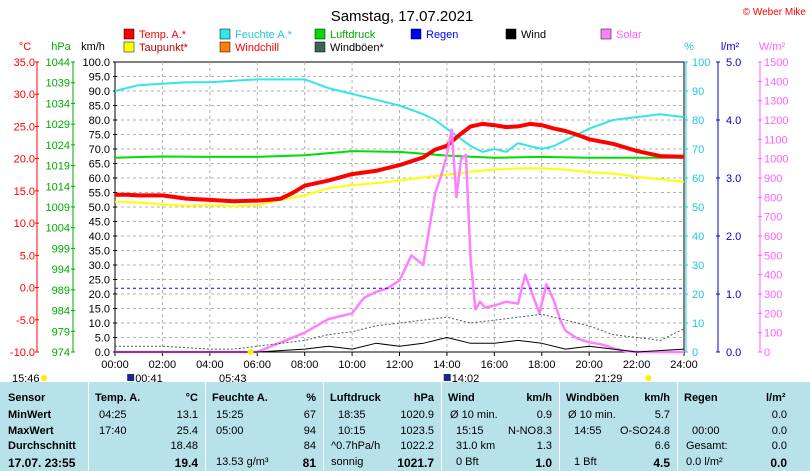  I want to click on pressure-axis-tick-label: 1044, so click(58, 63).